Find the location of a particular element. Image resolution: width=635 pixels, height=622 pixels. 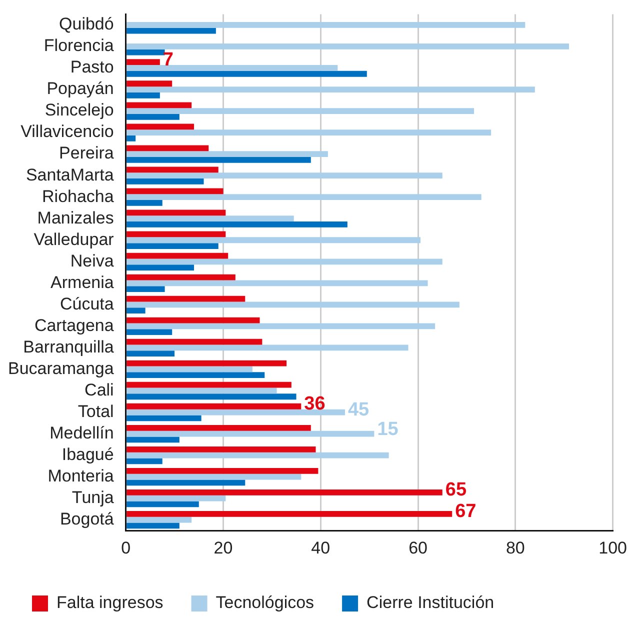

y-tick-label: Neiva is located at coordinates (92, 260).